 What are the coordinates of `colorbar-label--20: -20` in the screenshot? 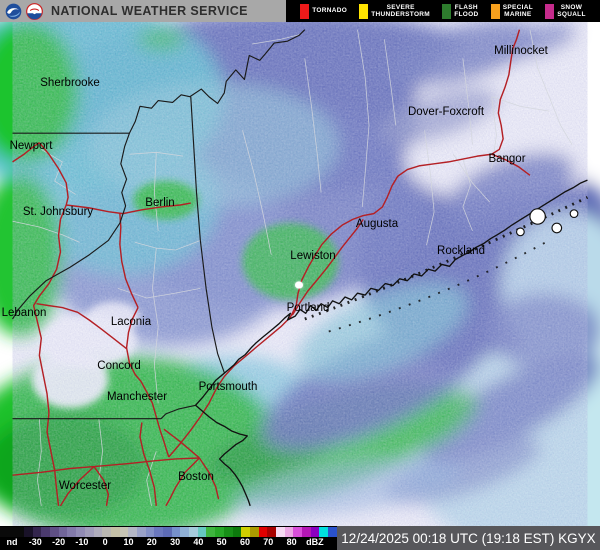 It's located at (59, 542).